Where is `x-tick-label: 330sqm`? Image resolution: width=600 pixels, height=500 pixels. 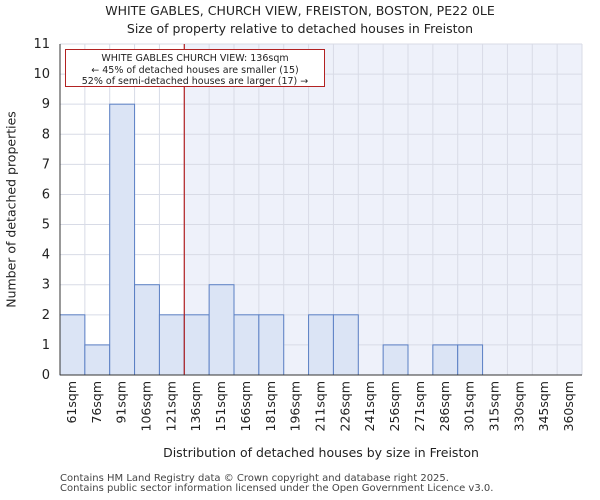 x-tick-label: 330sqm is located at coordinates (518, 406).